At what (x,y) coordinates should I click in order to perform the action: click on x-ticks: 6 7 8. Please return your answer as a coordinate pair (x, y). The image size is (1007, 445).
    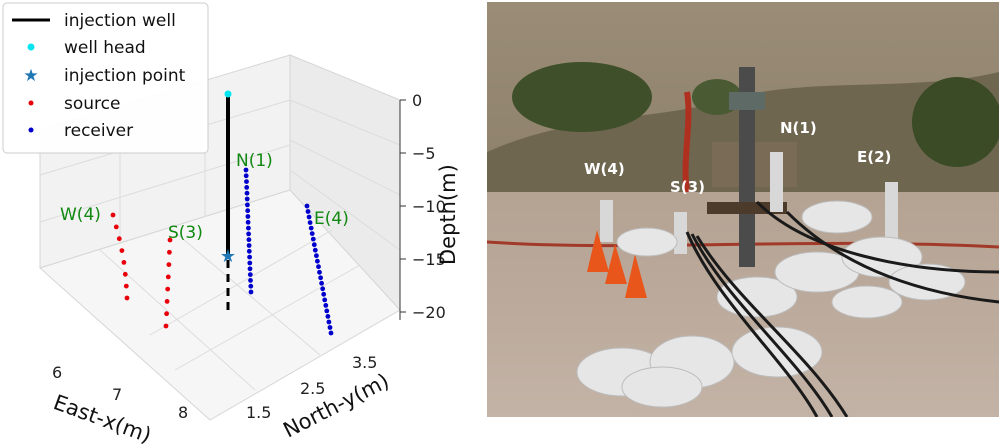
    Looking at the image, I should click on (120, 392).